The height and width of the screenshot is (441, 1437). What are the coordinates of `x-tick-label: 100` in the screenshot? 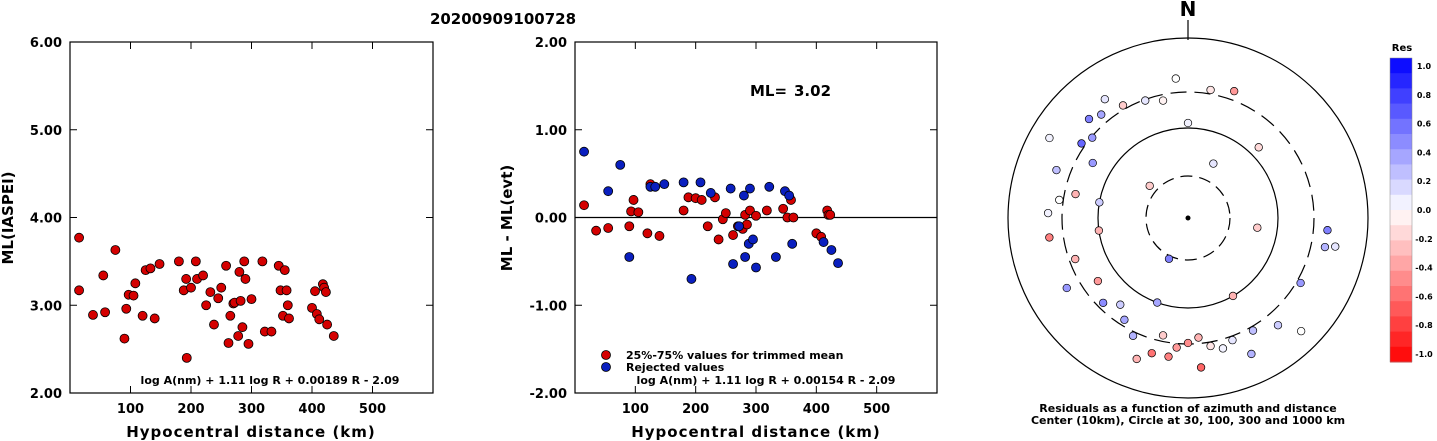 It's located at (130, 409).